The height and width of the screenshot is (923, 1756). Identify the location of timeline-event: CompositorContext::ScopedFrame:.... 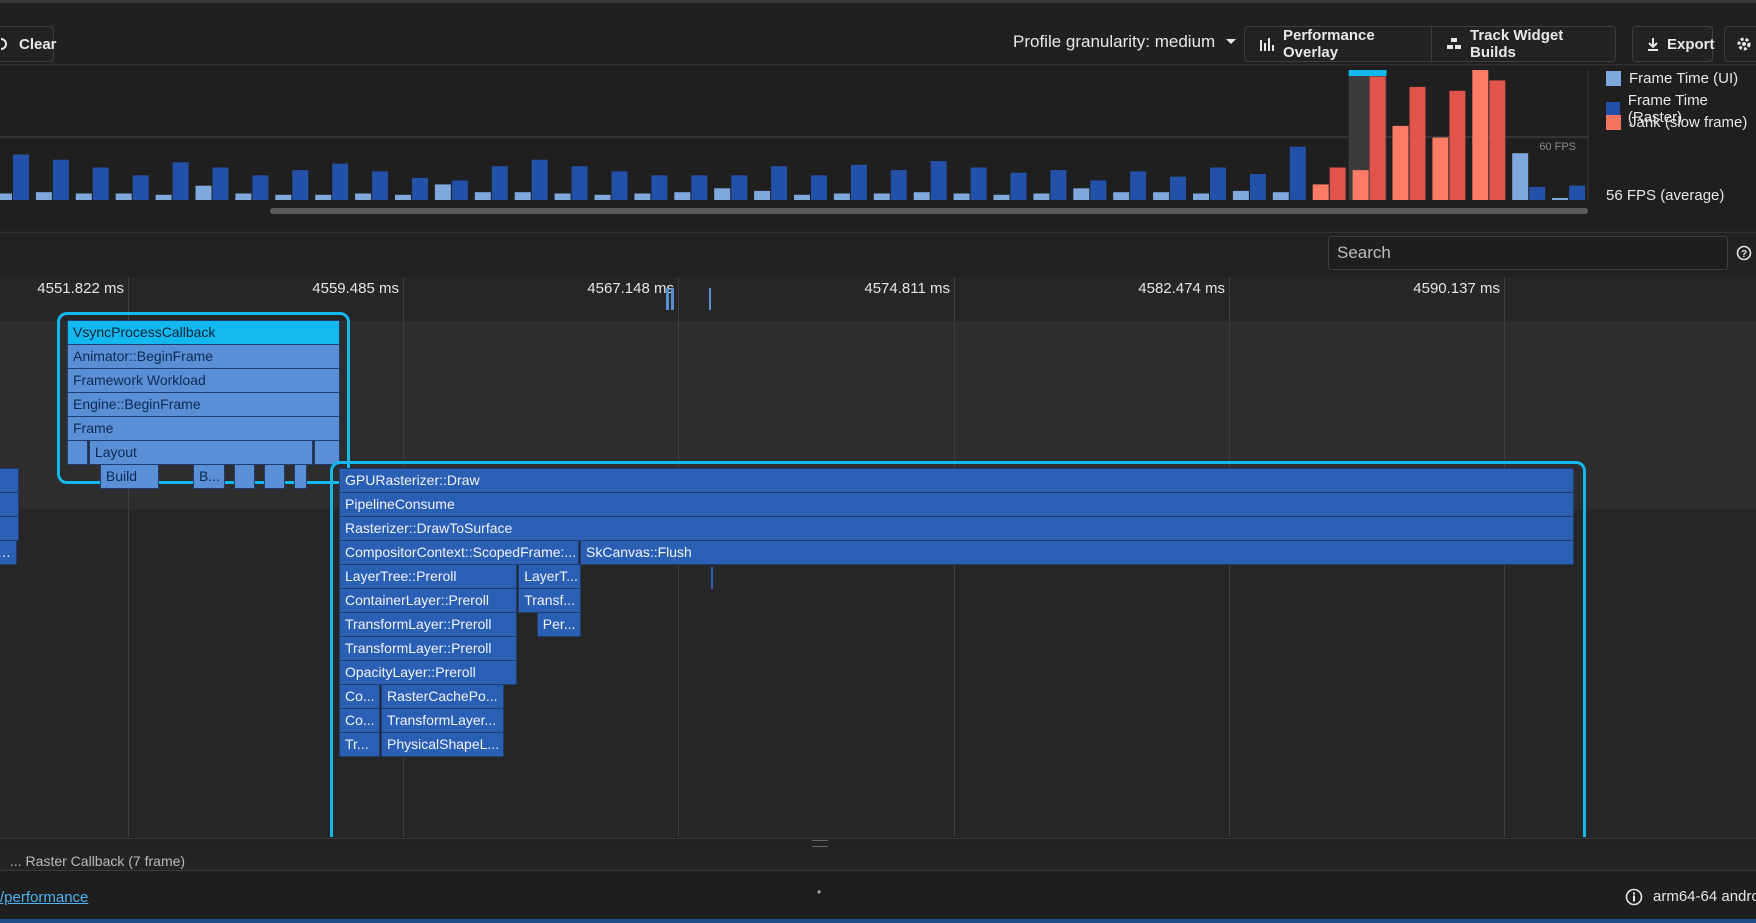
(459, 552).